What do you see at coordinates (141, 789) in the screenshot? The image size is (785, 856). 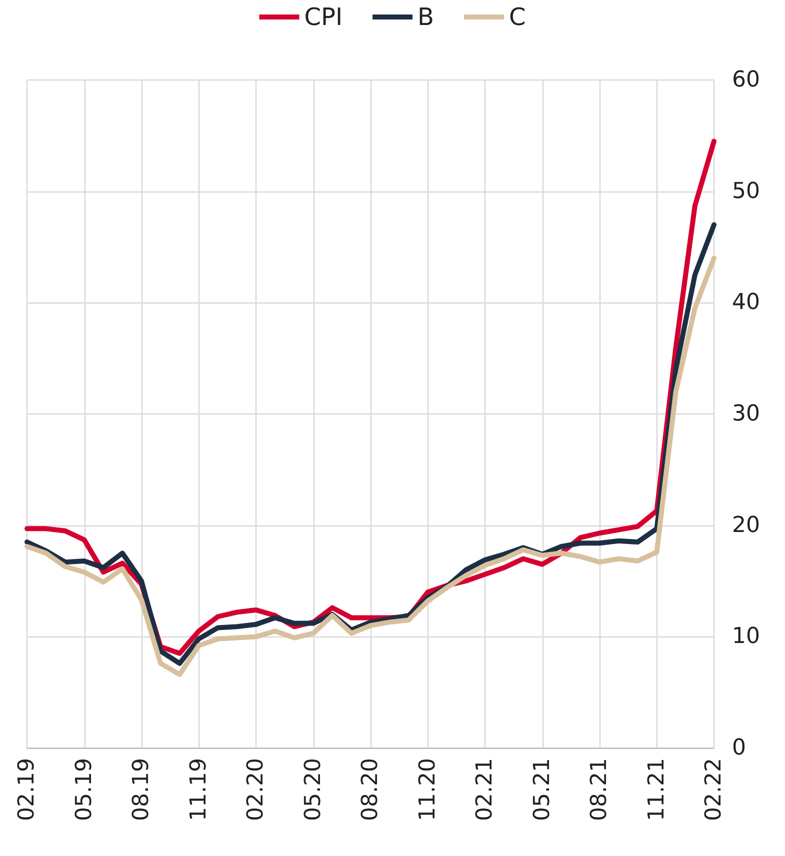 I see `x-tick-label: 08.19` at bounding box center [141, 789].